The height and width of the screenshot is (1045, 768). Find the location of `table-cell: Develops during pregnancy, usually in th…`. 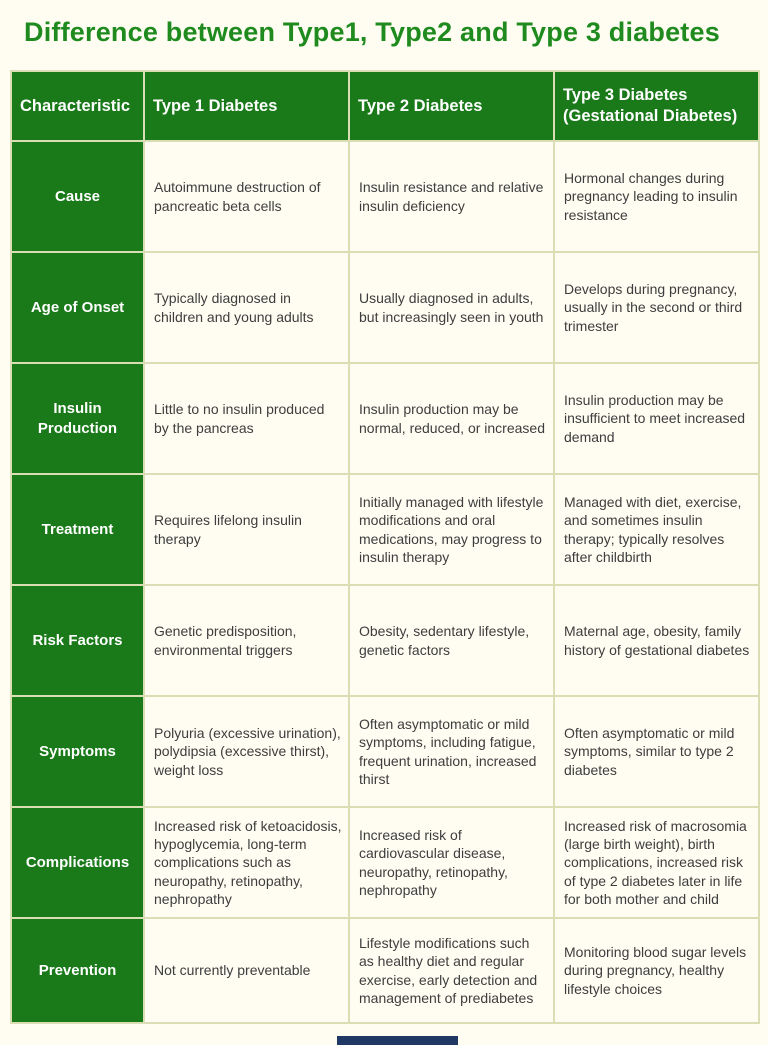

table-cell: Develops during pregnancy, usually in th… is located at coordinates (656, 307).